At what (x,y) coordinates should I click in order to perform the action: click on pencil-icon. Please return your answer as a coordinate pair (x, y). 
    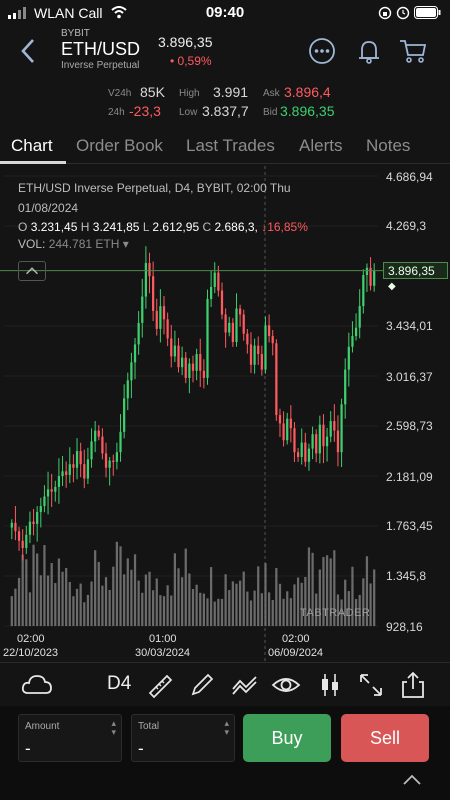
    Looking at the image, I should click on (202, 685).